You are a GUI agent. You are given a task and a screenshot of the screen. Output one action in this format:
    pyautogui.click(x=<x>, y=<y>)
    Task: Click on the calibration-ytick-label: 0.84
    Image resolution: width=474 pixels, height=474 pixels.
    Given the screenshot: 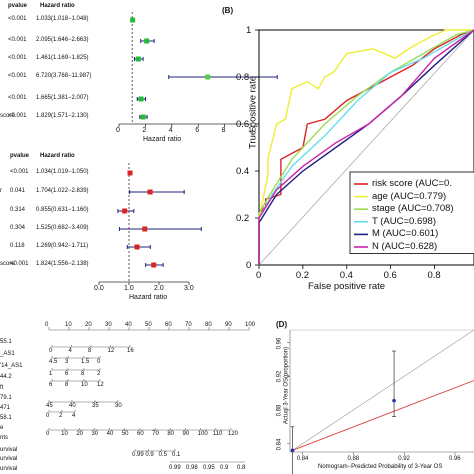 What is the action you would take?
    pyautogui.click(x=279, y=444)
    